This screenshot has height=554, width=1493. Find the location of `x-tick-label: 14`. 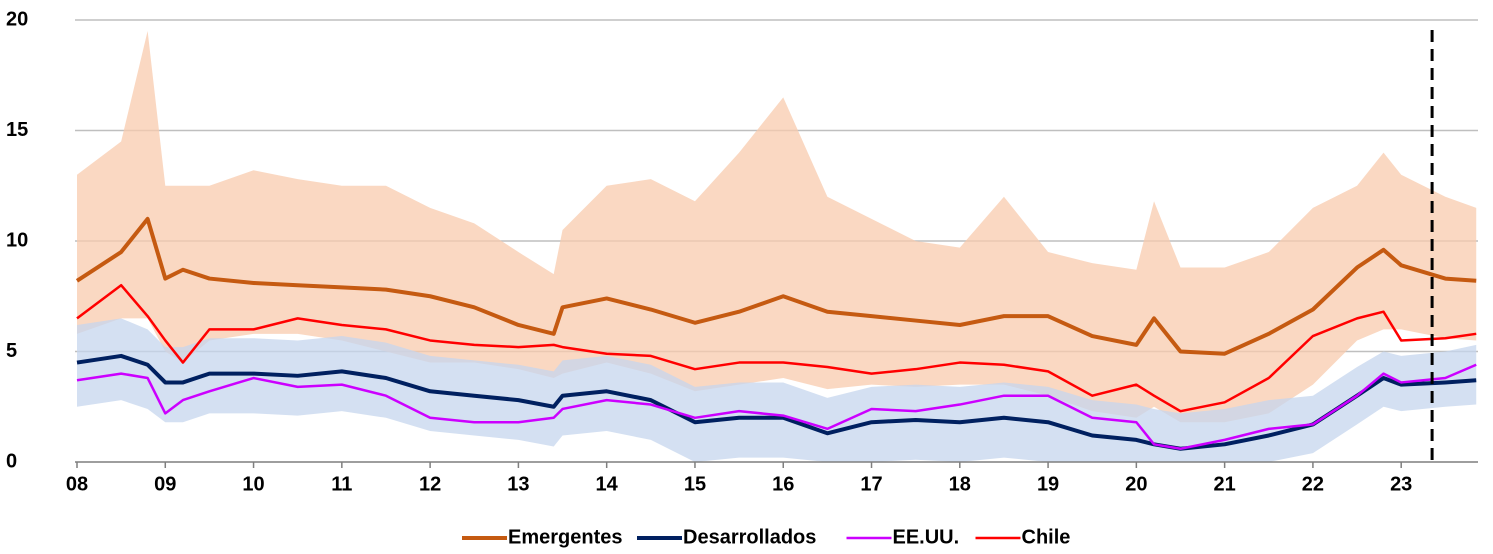

x-tick-label: 14 is located at coordinates (607, 484).